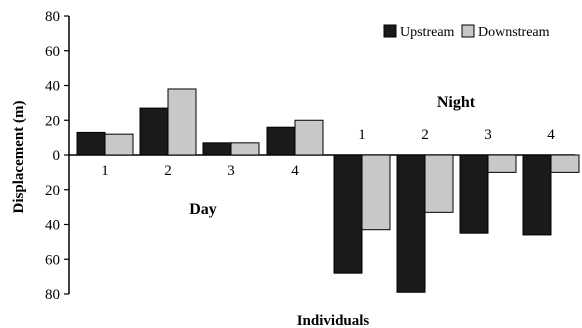 The image size is (582, 328). What do you see at coordinates (514, 32) in the screenshot?
I see `legend-label-downstream: Downstream` at bounding box center [514, 32].